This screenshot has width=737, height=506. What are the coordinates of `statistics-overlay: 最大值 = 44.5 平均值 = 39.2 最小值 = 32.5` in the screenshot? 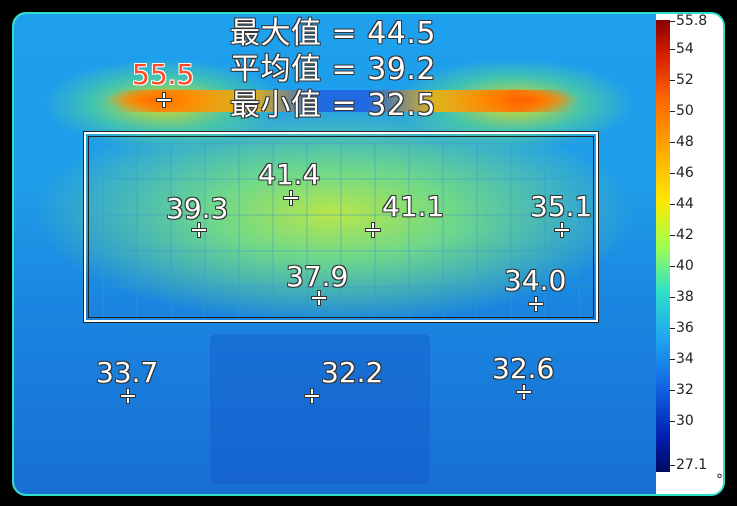 It's located at (333, 70).